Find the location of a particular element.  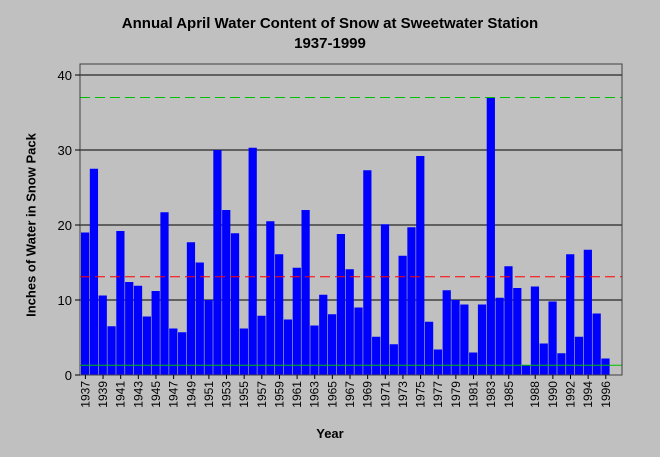

x-tick-label: 1973 is located at coordinates (403, 394).